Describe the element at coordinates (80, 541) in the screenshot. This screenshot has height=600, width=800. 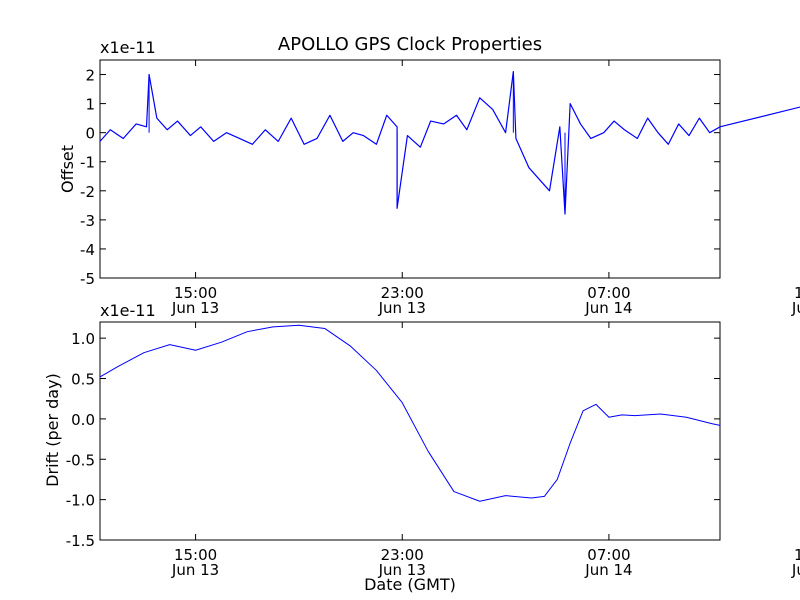
I see `drift-ytick-label: -1.5` at that location.